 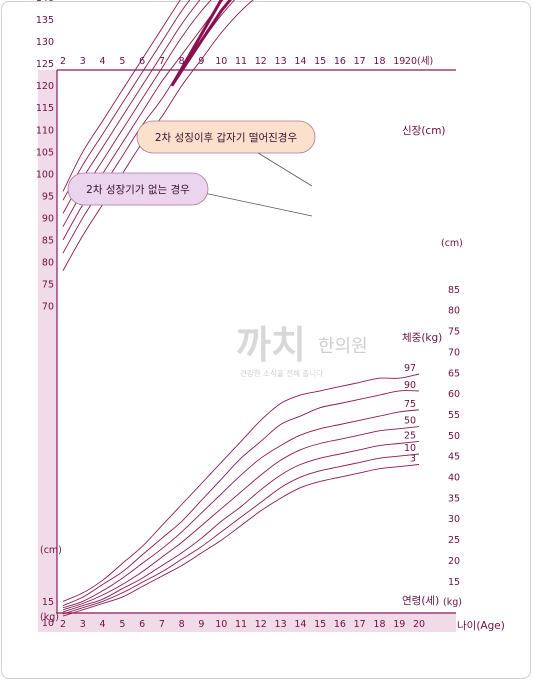 I want to click on watermark: 까치 한의원 건강한 소식을 전해 줍니다, so click(x=302, y=350).